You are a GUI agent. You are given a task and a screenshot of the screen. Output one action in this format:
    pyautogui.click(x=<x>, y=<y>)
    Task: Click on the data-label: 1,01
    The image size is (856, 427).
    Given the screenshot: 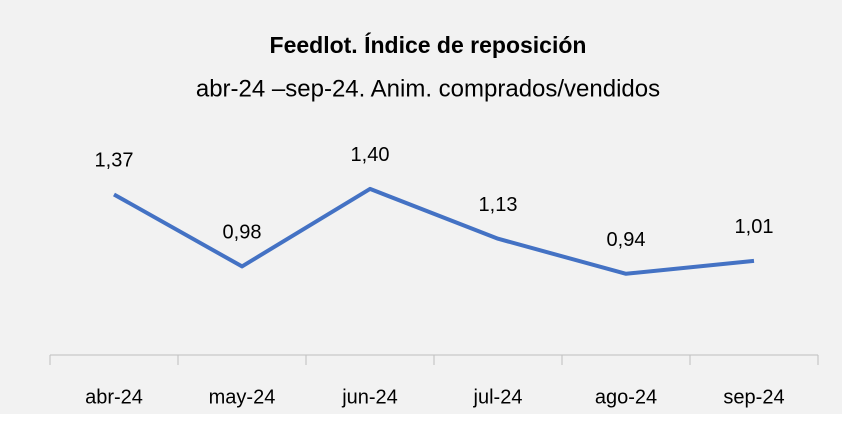 What is the action you would take?
    pyautogui.click(x=754, y=227)
    